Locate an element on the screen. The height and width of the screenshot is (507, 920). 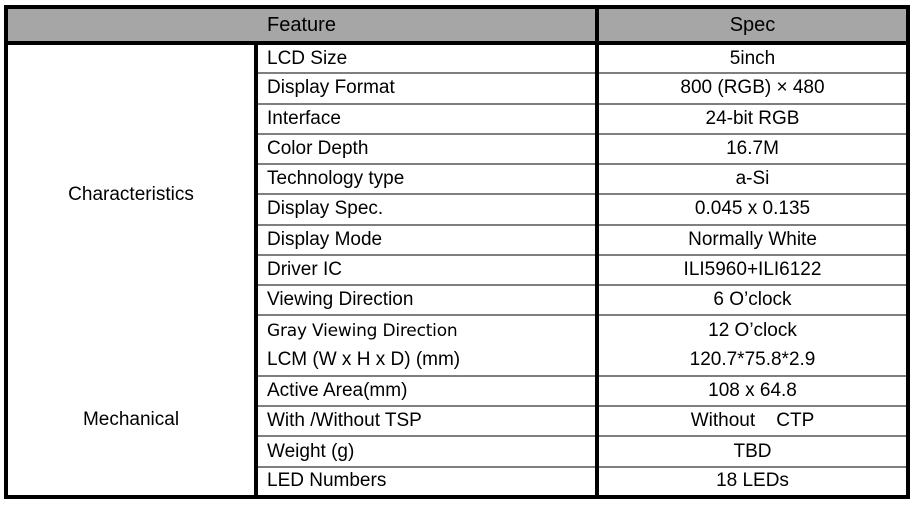
table-header: Feature Spec is located at coordinates (457, 26).